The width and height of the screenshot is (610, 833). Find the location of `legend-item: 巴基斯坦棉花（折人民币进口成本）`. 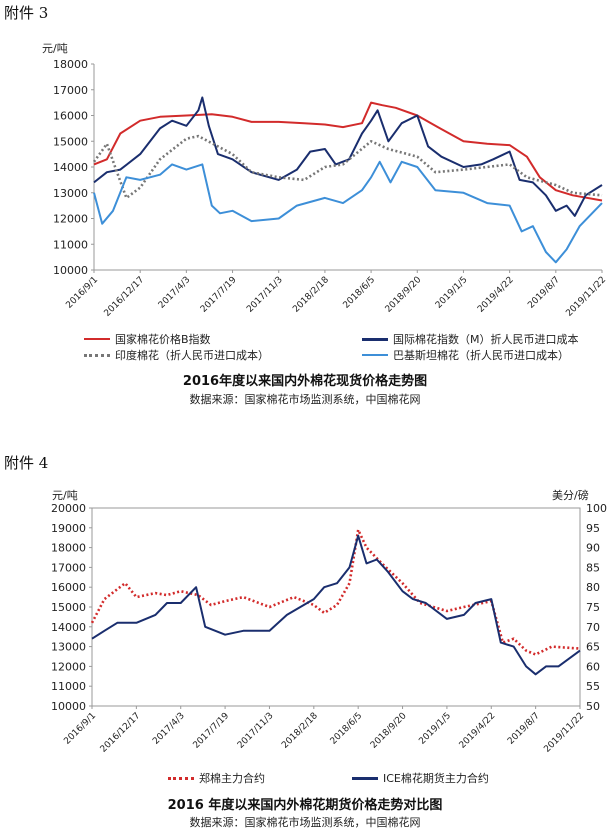

legend-item: 巴基斯坦棉花（折人民币进口成本） is located at coordinates (465, 355).